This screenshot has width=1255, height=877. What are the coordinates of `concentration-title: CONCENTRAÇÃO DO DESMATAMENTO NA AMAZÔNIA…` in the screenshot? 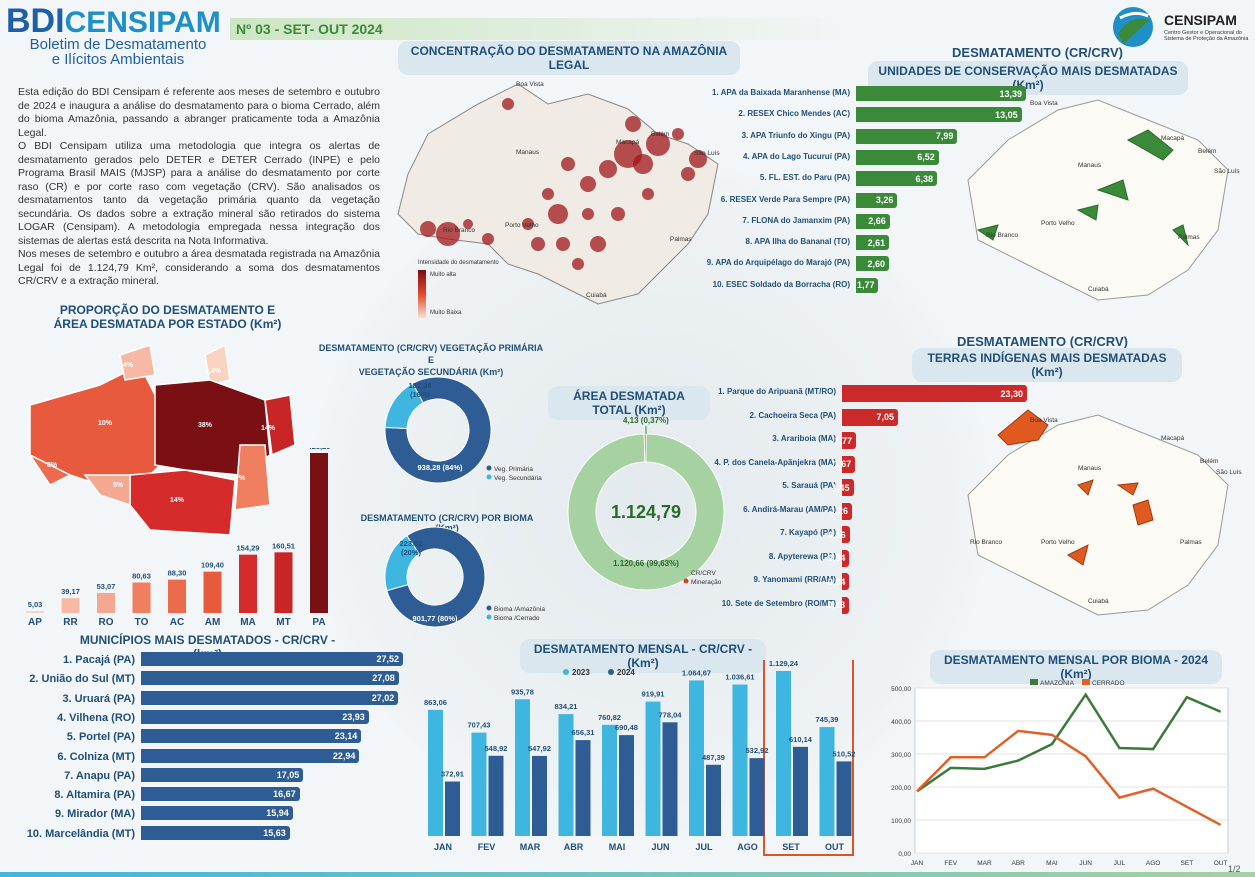 It's located at (569, 58).